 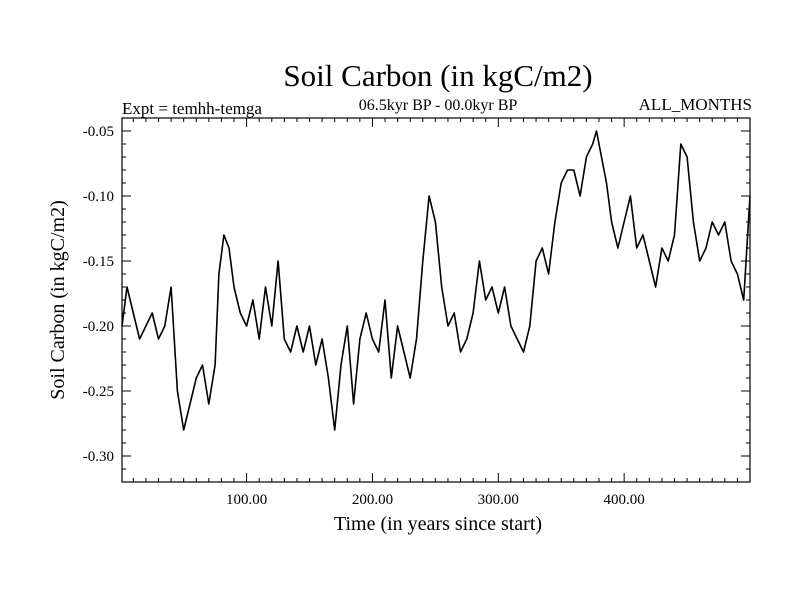 I want to click on x-tick-label: 200.00, so click(x=372, y=500).